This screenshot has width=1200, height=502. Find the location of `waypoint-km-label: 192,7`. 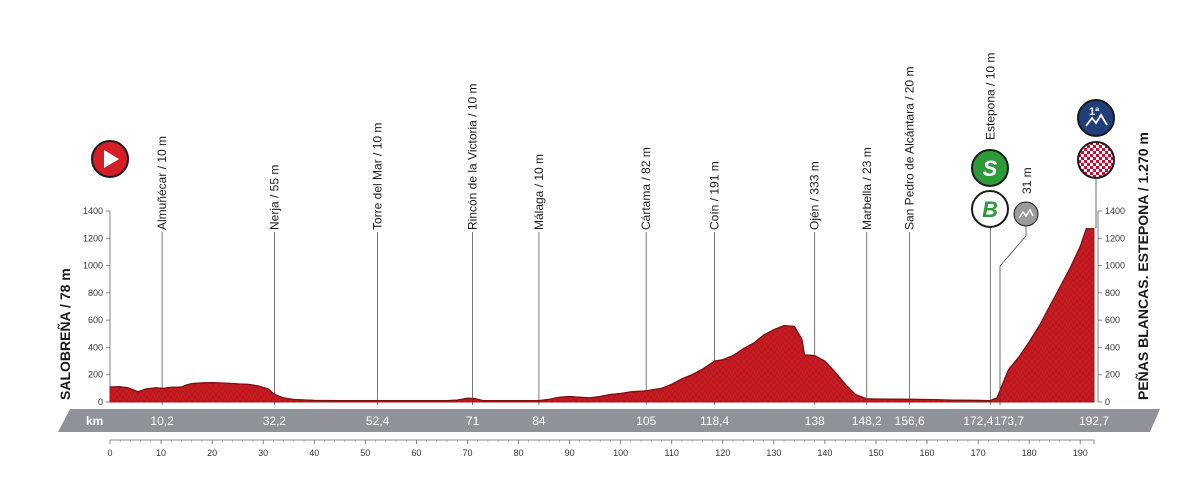

waypoint-km-label: 192,7 is located at coordinates (1094, 421).